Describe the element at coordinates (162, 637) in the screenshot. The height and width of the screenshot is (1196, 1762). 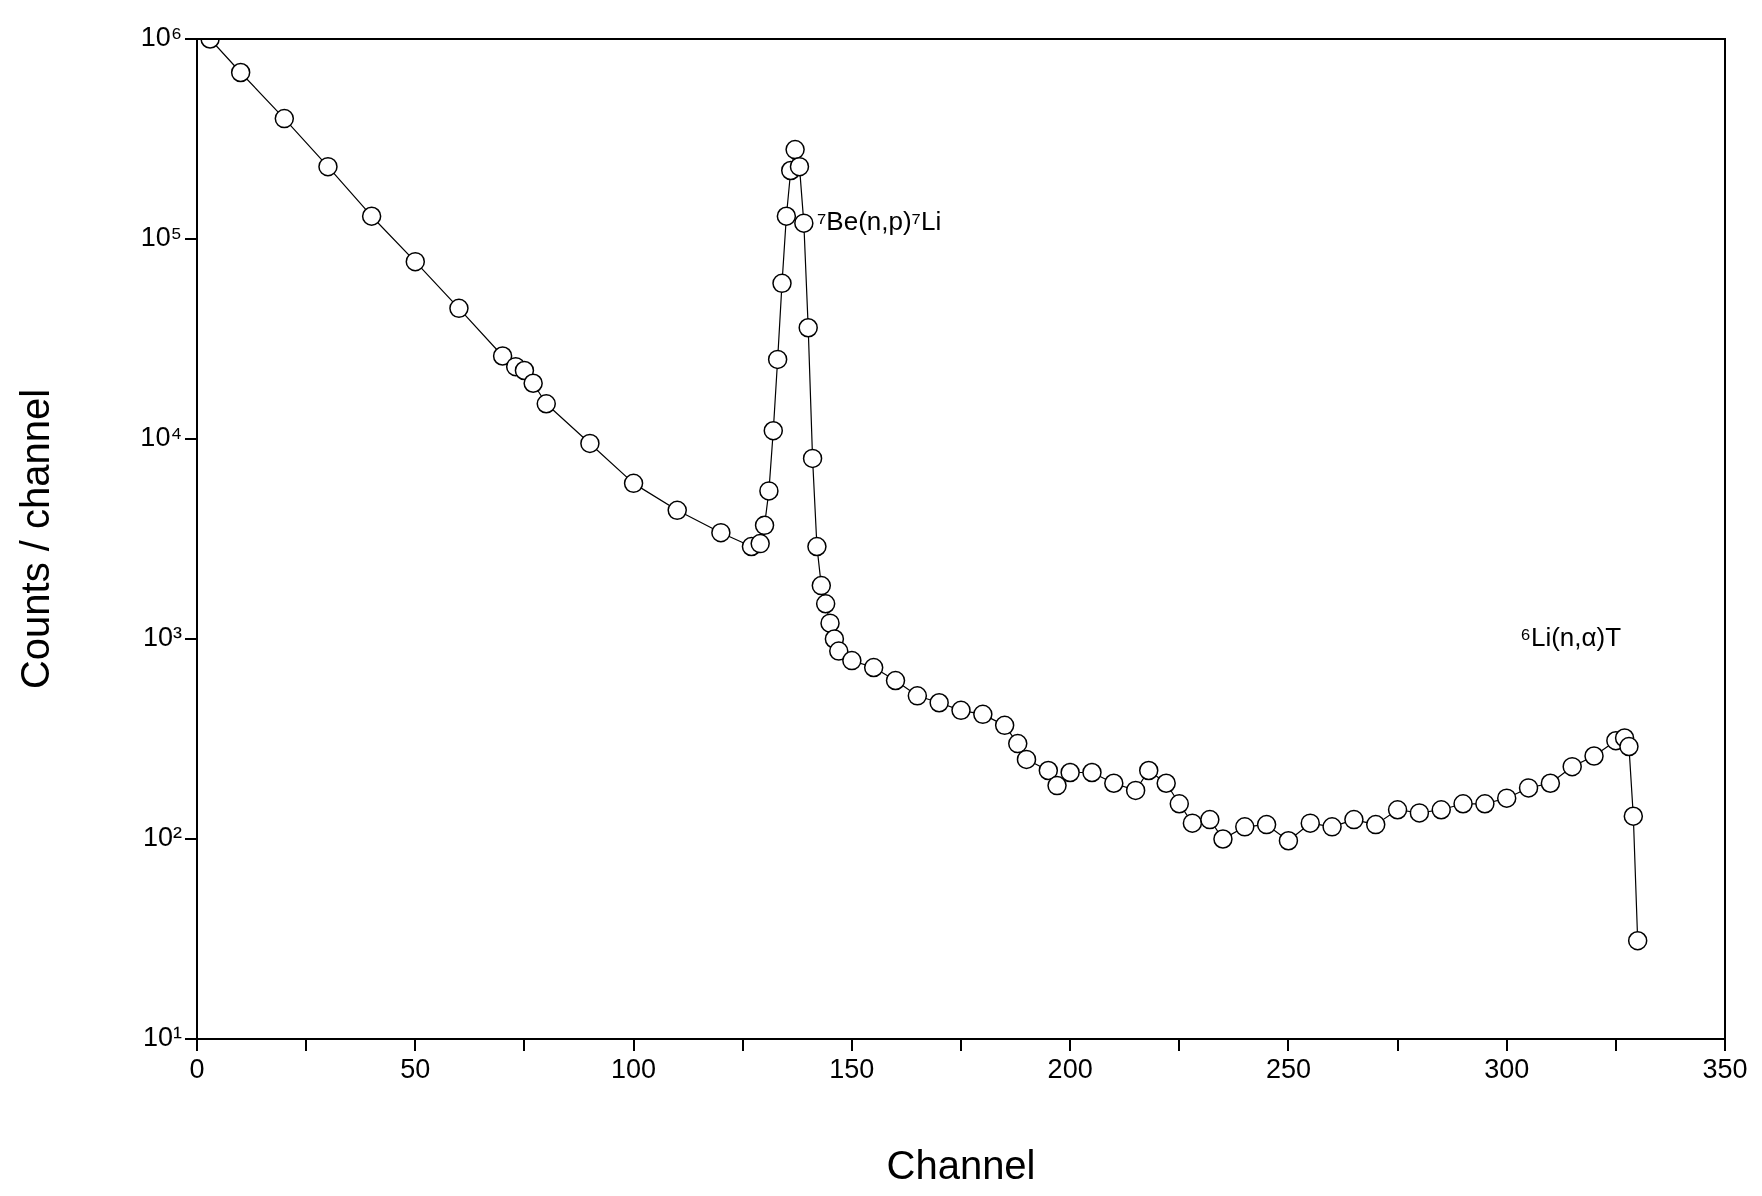
I see `y-tick-label: 10³` at that location.